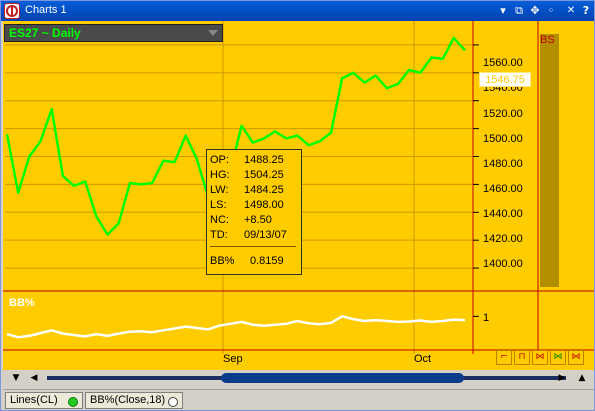  I want to click on horizontal-scrollbar: ▼ ◀ ▶ ▲, so click(298, 378).